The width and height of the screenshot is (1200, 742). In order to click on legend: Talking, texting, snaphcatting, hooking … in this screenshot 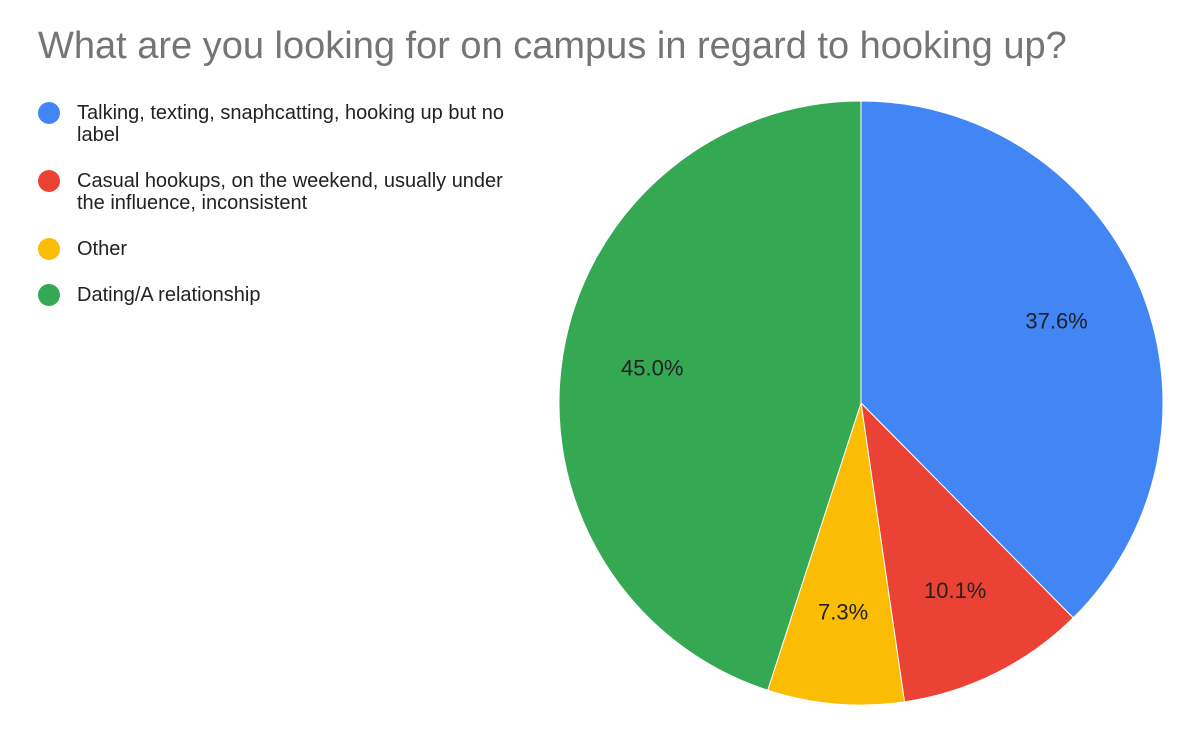, I will do `click(283, 216)`.